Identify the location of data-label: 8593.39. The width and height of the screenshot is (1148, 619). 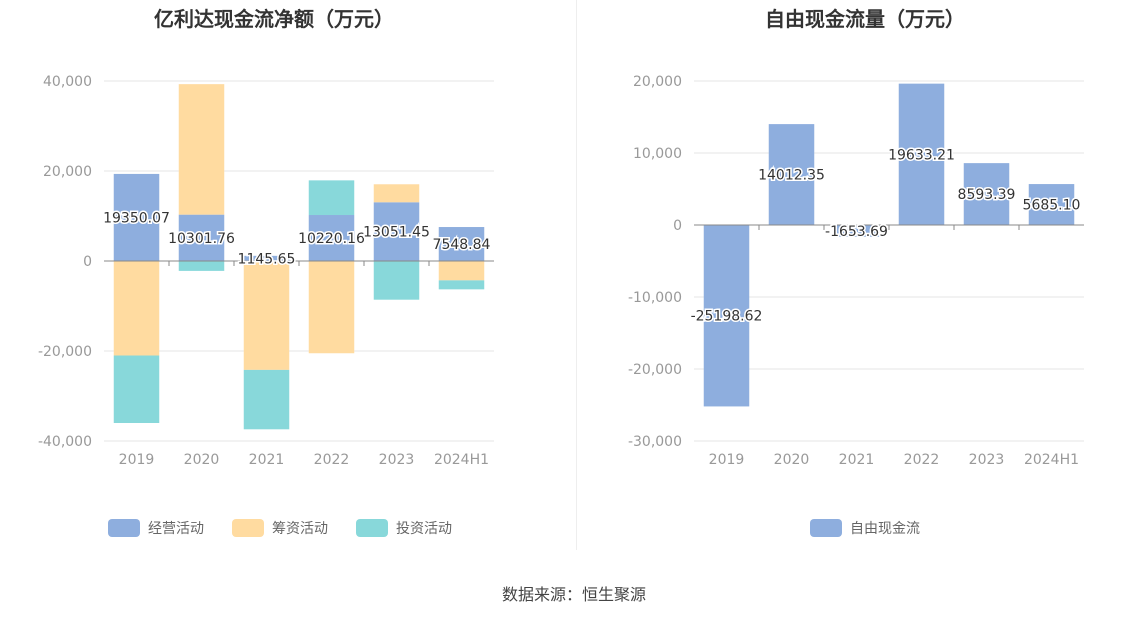
(987, 195).